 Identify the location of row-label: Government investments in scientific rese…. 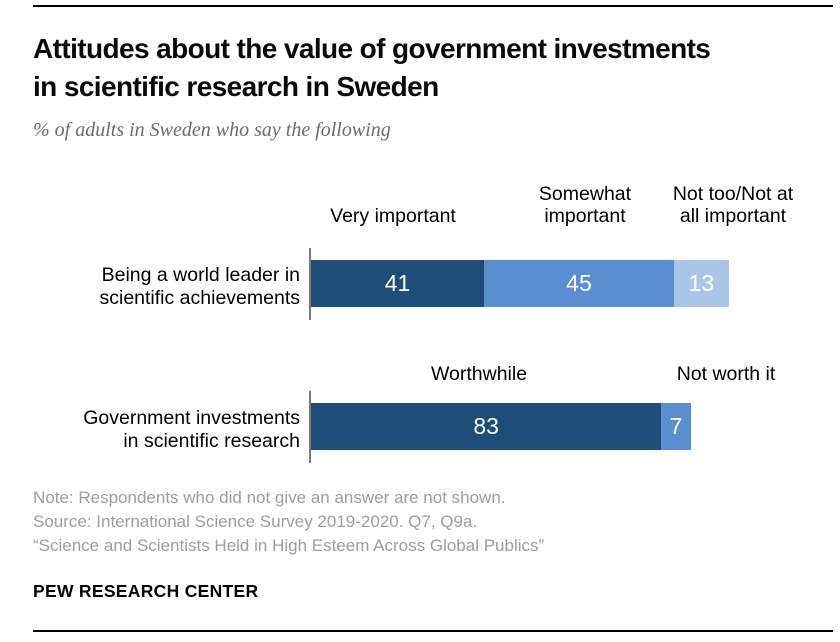
(191, 430).